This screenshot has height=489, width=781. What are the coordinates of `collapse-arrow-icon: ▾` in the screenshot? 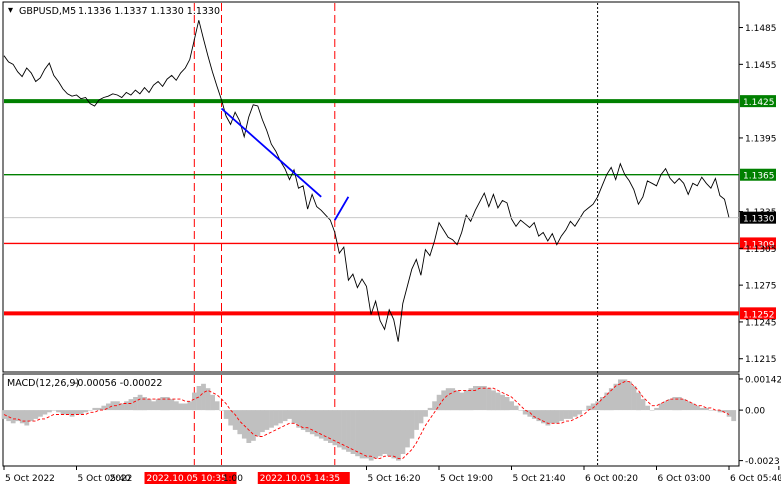 It's located at (10, 10).